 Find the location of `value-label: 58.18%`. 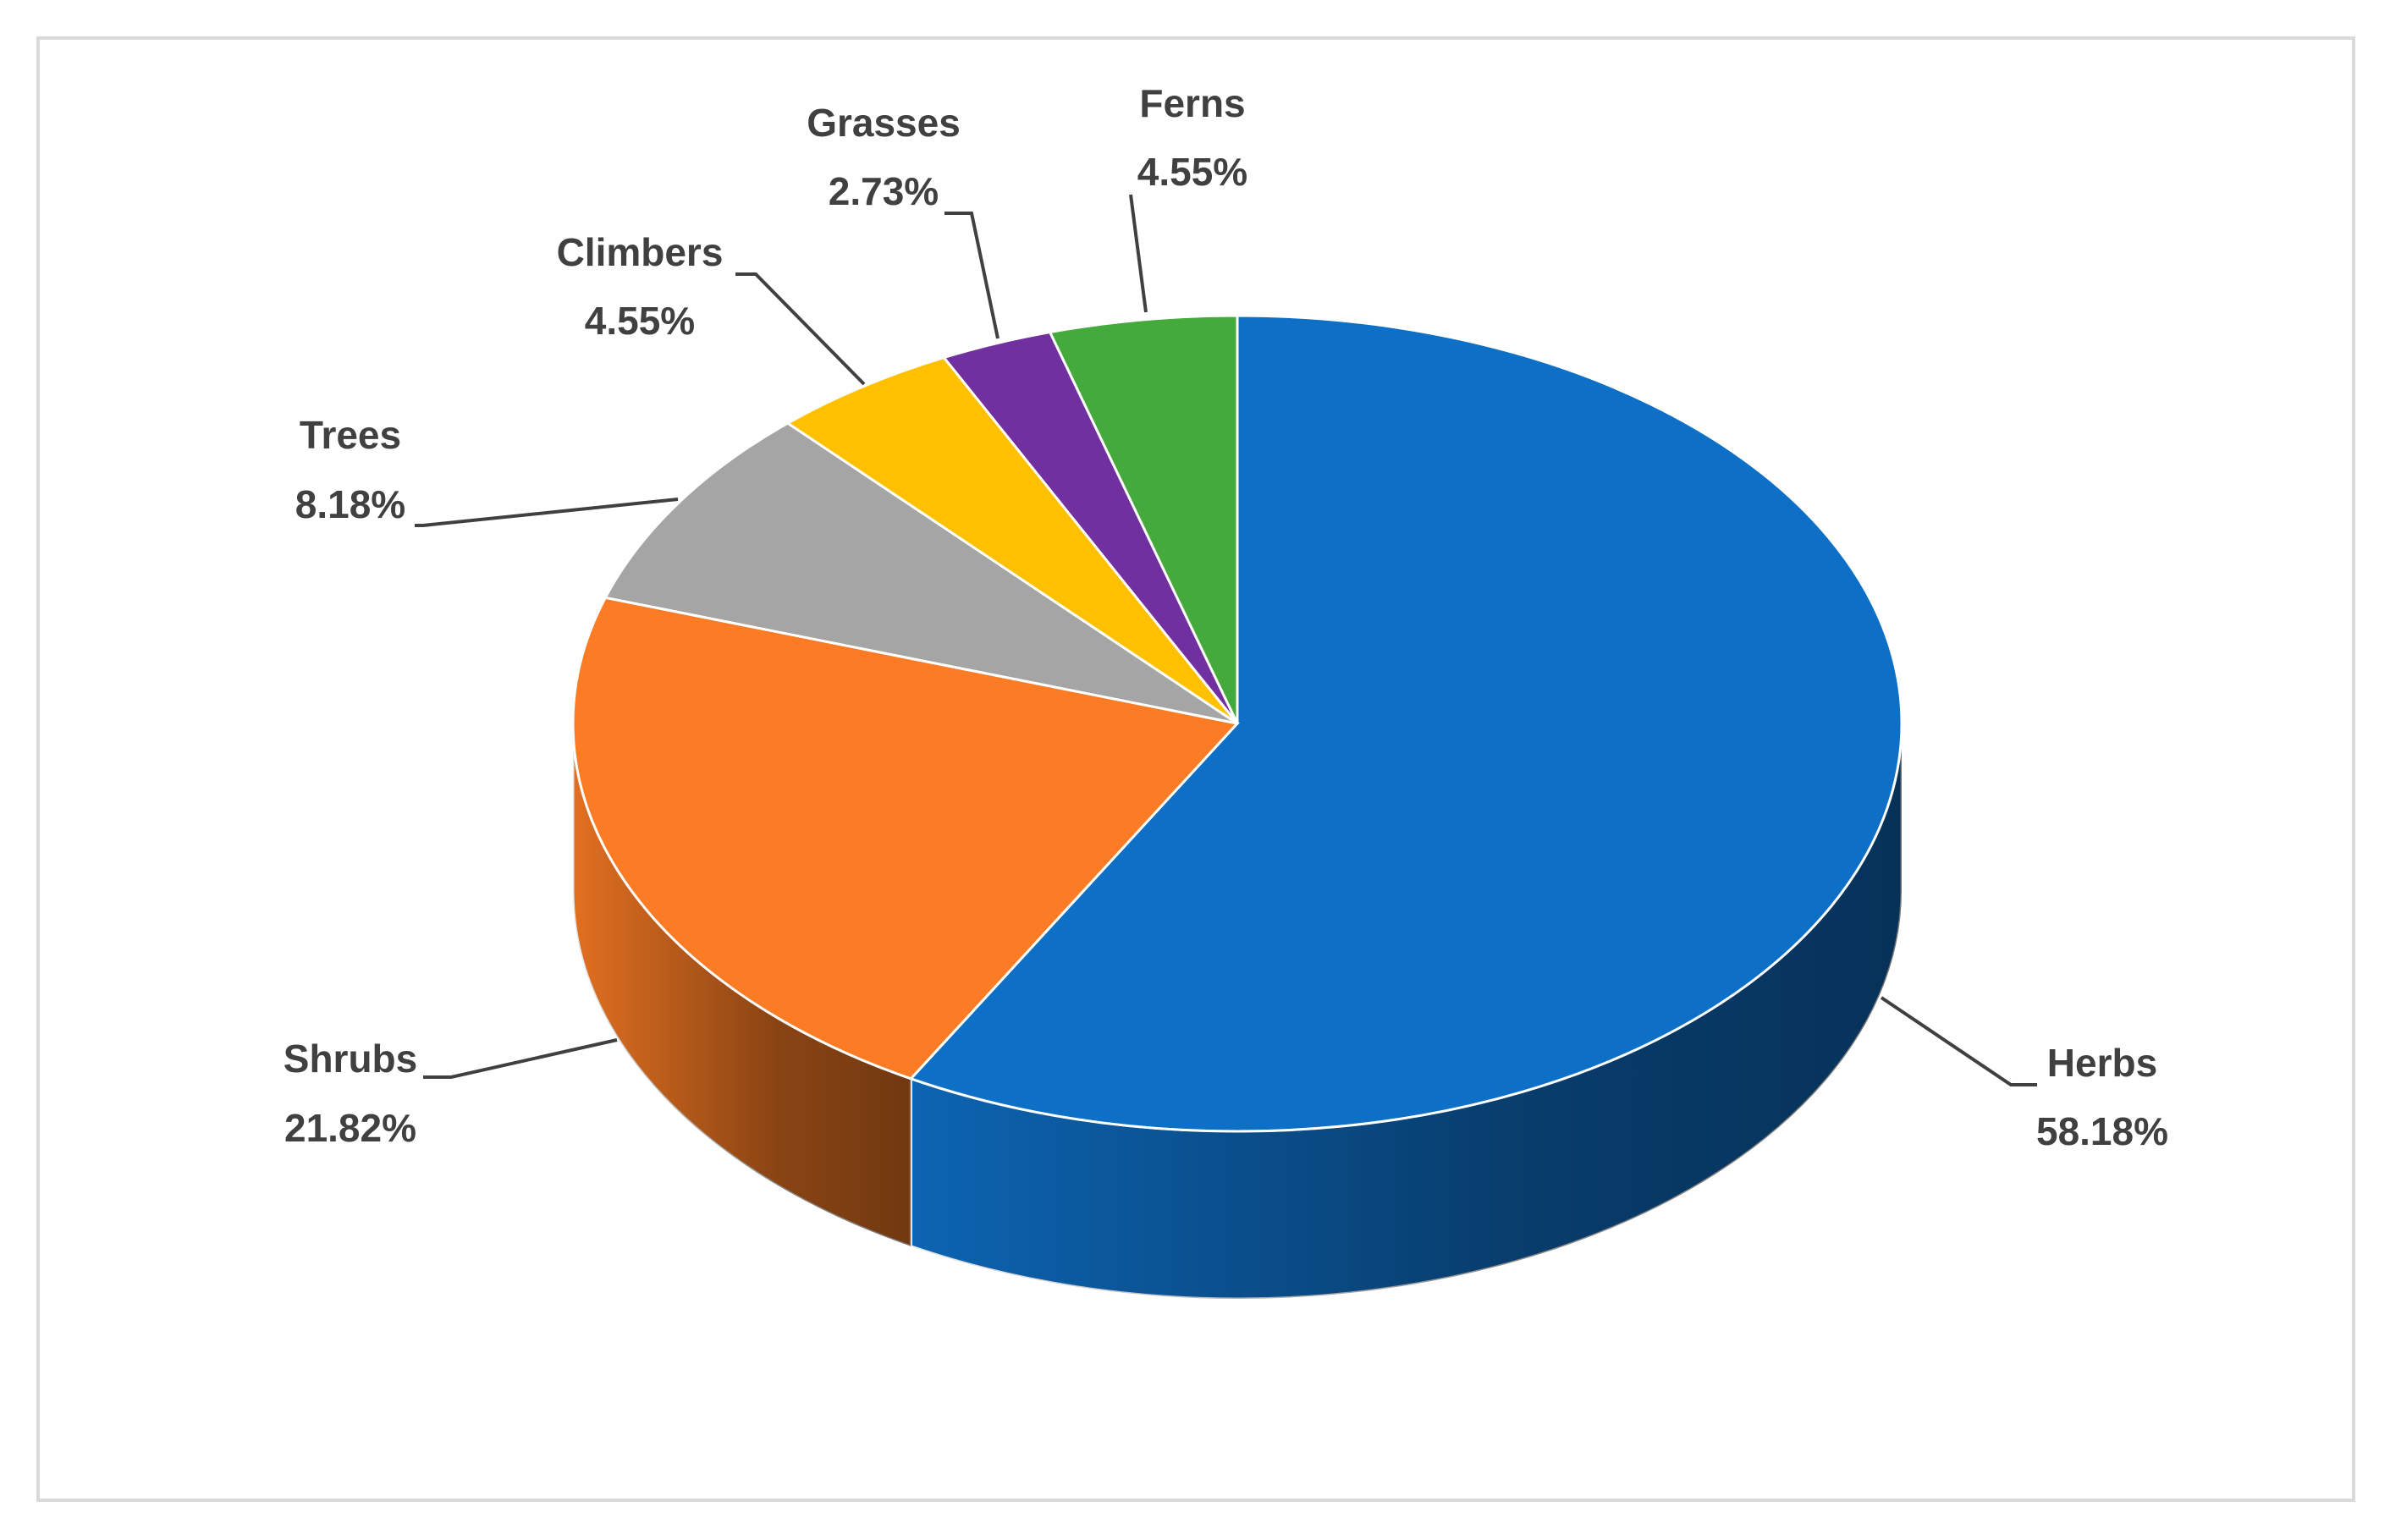

value-label: 58.18% is located at coordinates (2102, 1131).